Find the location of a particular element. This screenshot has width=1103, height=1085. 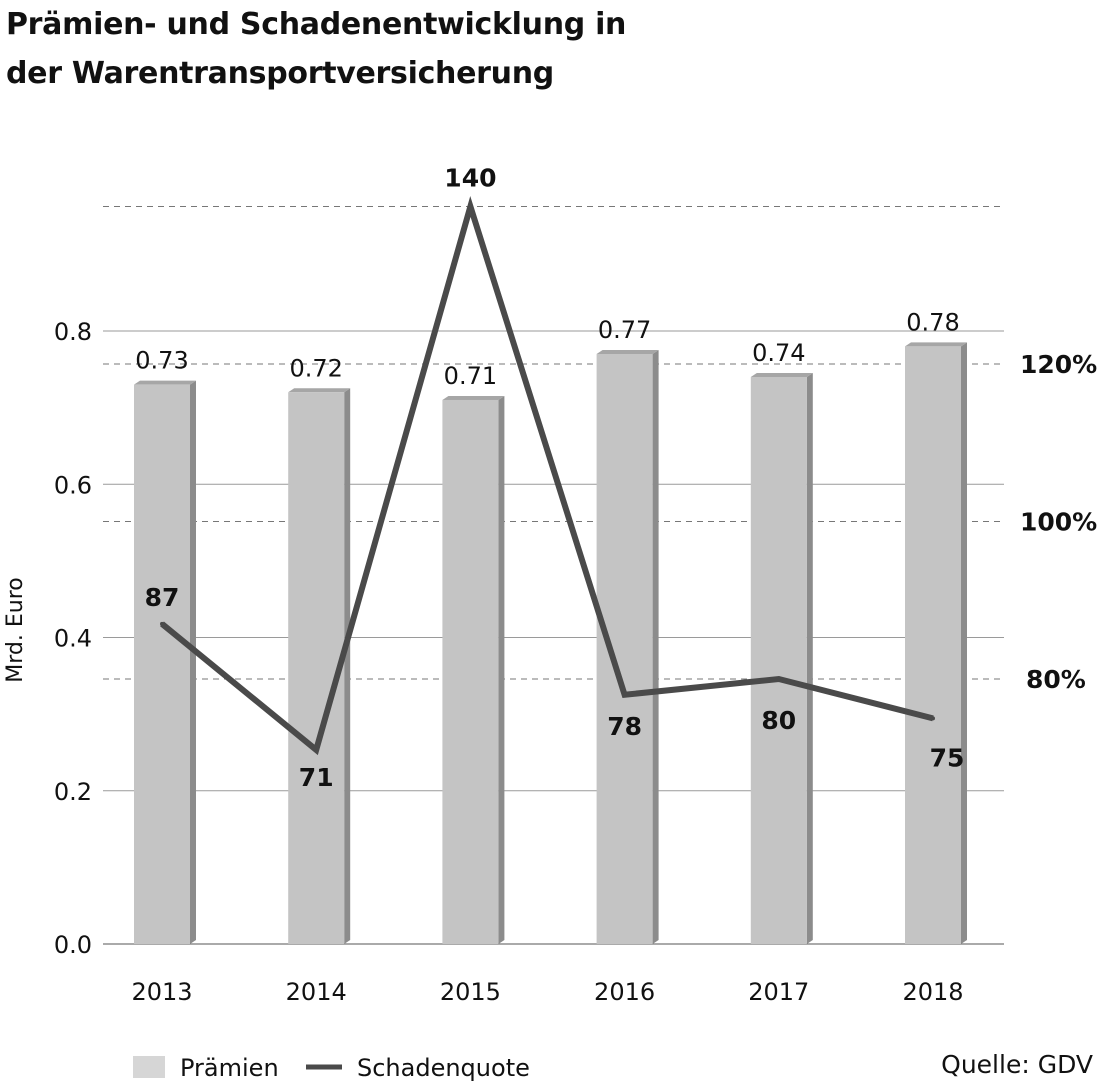

y-tick-label: 0.6 is located at coordinates (73, 485).